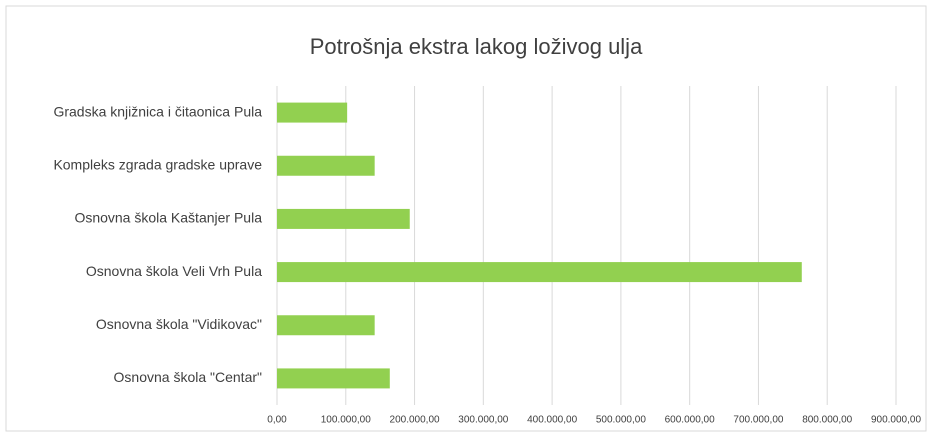  I want to click on x-tick-label: 300.000,00, so click(483, 420).